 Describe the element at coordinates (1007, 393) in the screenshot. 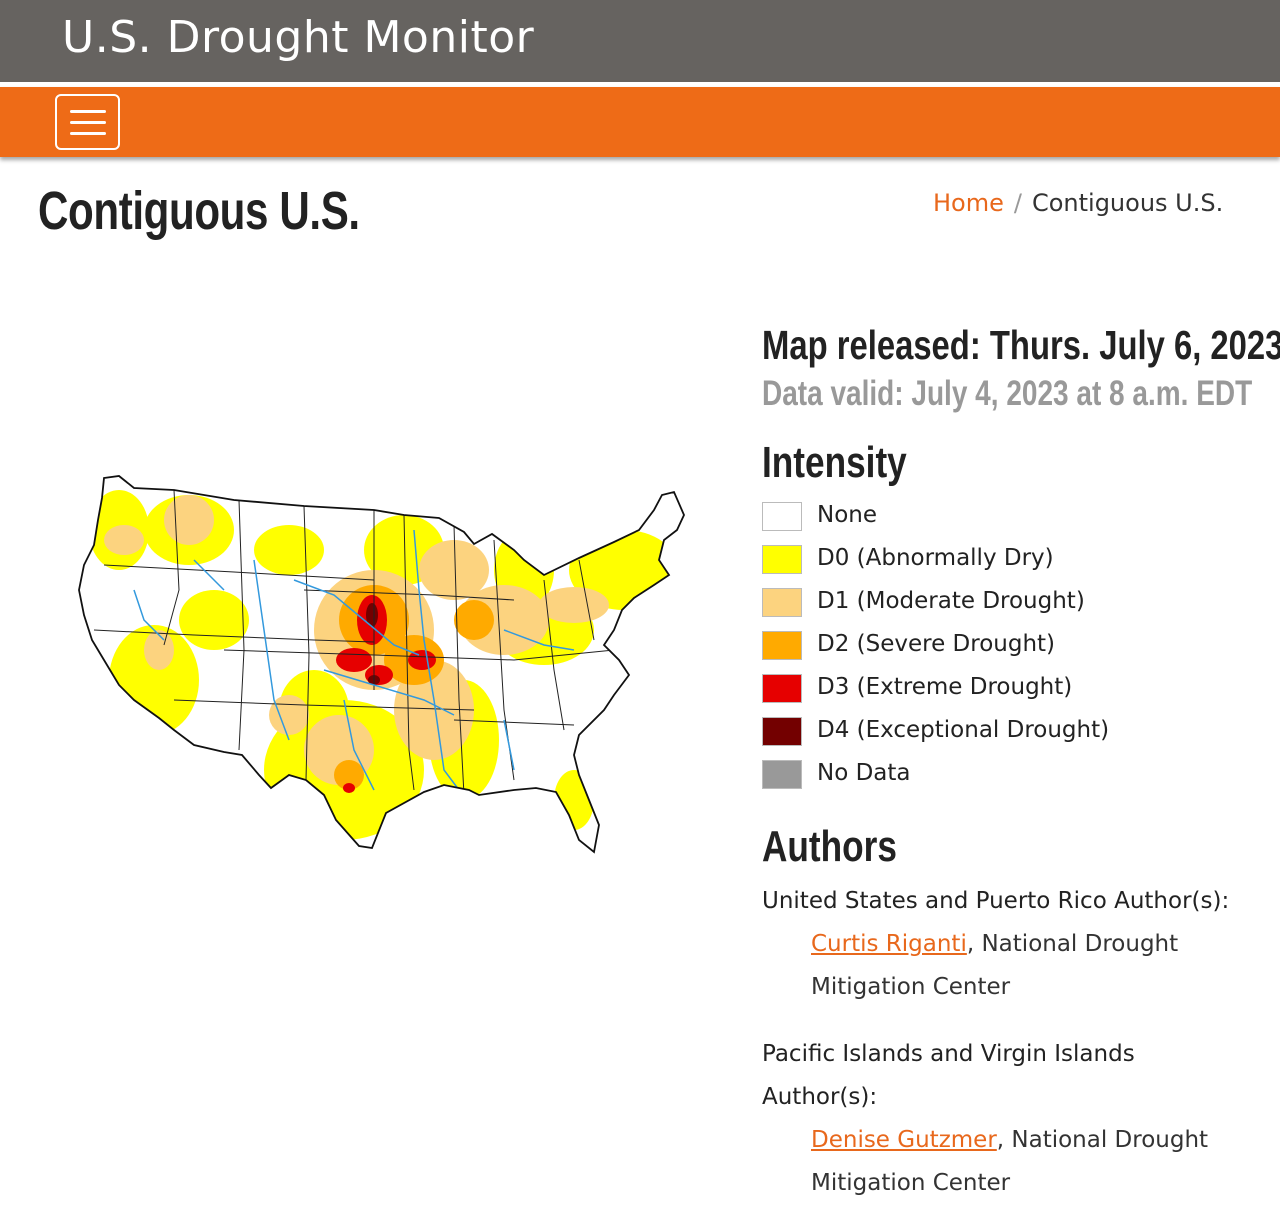

I see `data-valid-date: Data valid: July 4, 2023 at 8 a.m. EDT` at that location.